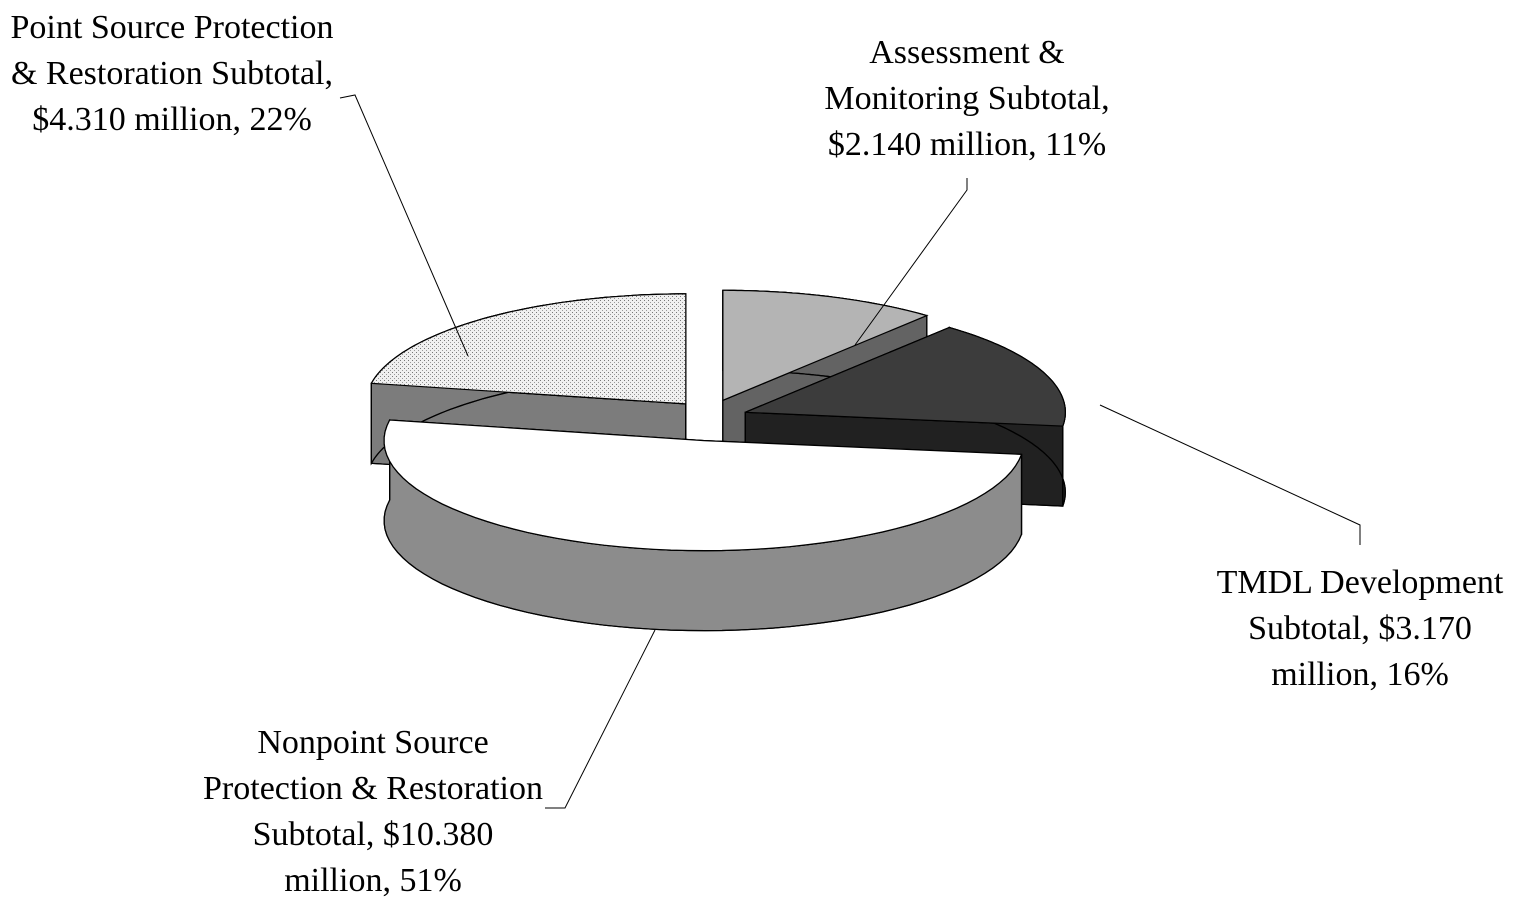 This screenshot has height=904, width=1535. Describe the element at coordinates (172, 119) in the screenshot. I see `value-label: $4.310 million, 22%` at that location.